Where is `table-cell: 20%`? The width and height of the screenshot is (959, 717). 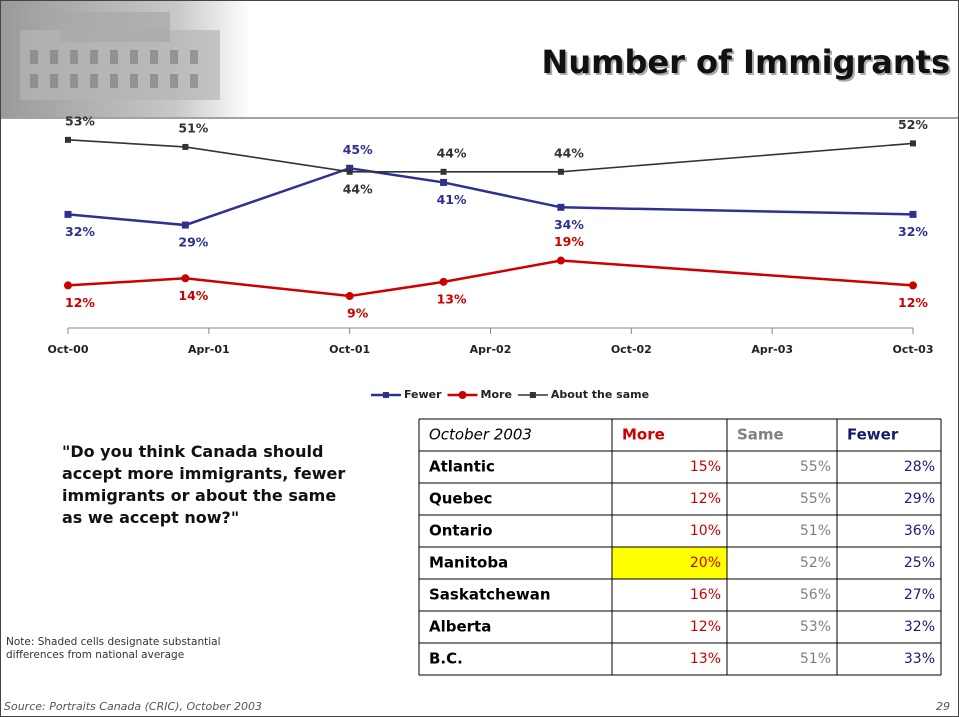 table-cell: 20% is located at coordinates (705, 563).